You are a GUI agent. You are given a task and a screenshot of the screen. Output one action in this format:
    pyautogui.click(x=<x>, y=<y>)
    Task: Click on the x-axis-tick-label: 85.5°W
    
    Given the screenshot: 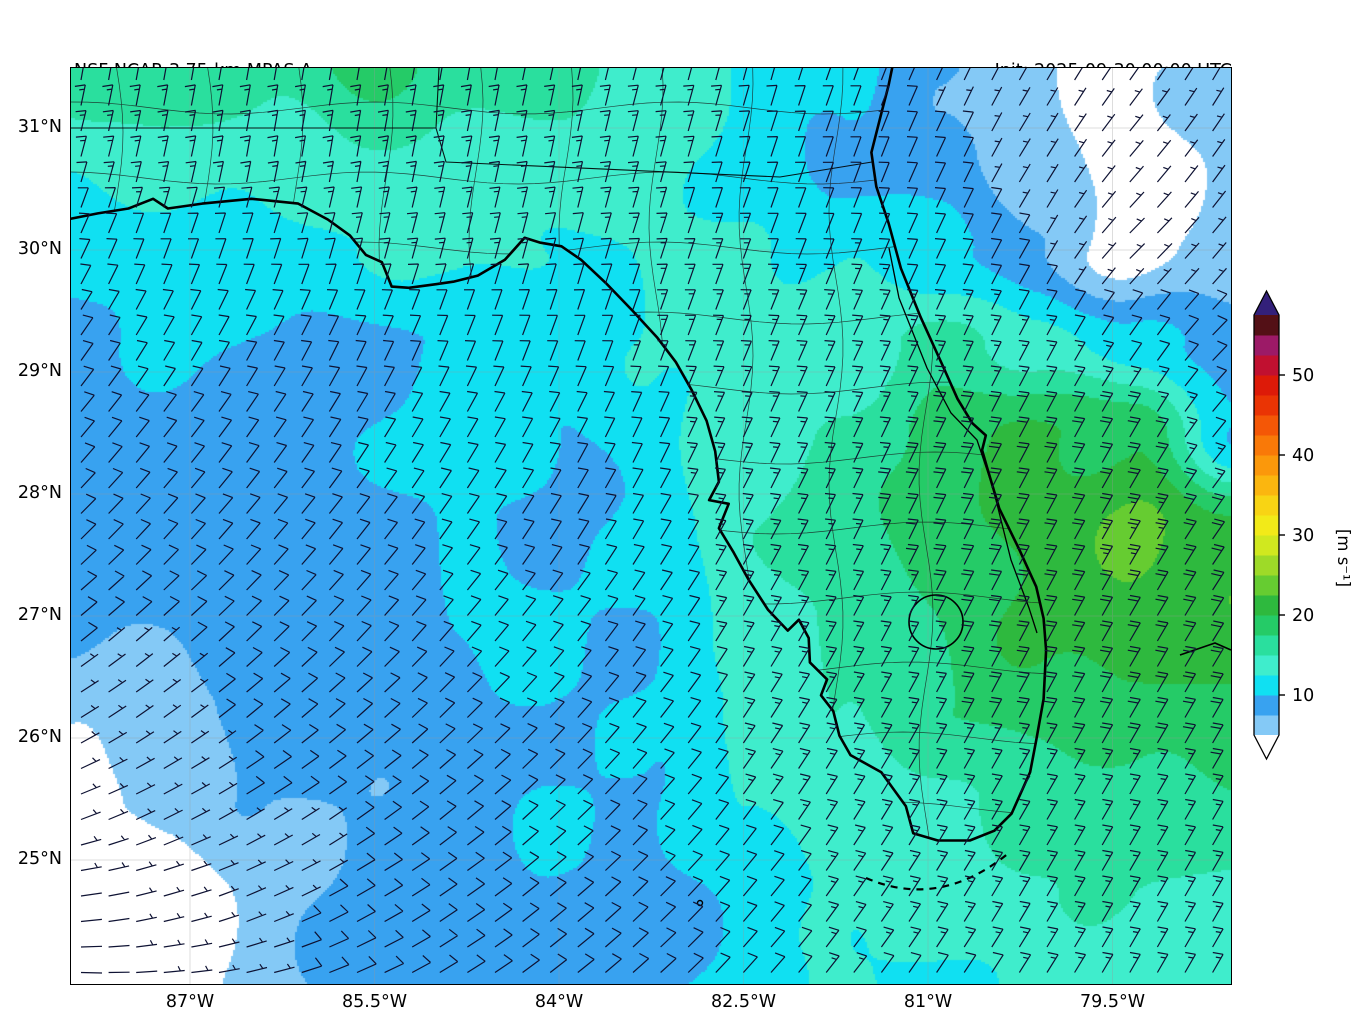 What is the action you would take?
    pyautogui.click(x=374, y=1002)
    